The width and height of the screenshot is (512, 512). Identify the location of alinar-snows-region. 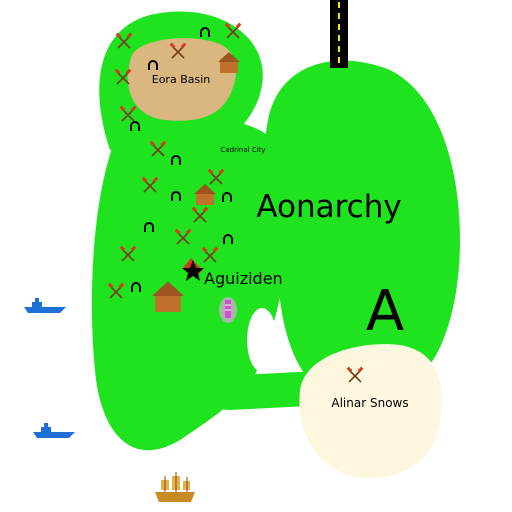
(370, 411).